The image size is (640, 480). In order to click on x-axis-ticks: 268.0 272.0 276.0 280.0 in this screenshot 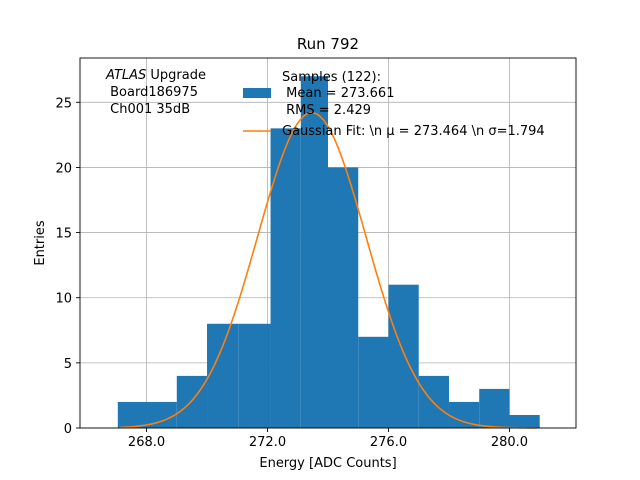, I will do `click(328, 439)`.